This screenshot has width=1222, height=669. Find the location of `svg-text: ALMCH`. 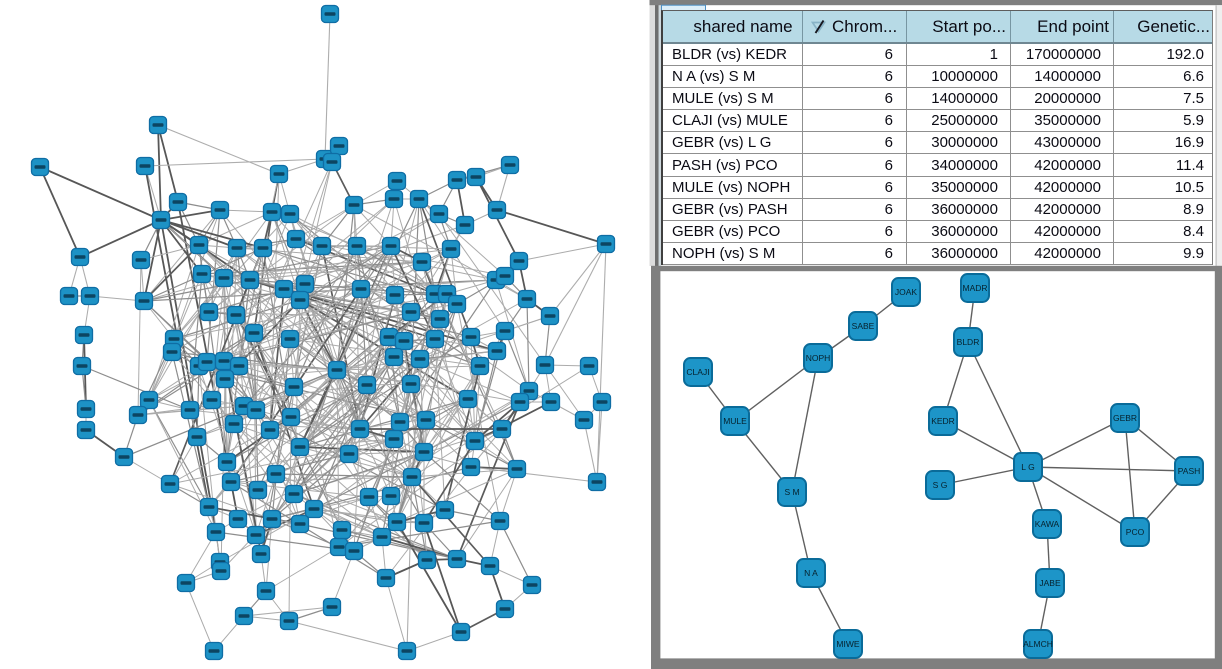

svg-text: ALMCH is located at coordinates (1038, 644).